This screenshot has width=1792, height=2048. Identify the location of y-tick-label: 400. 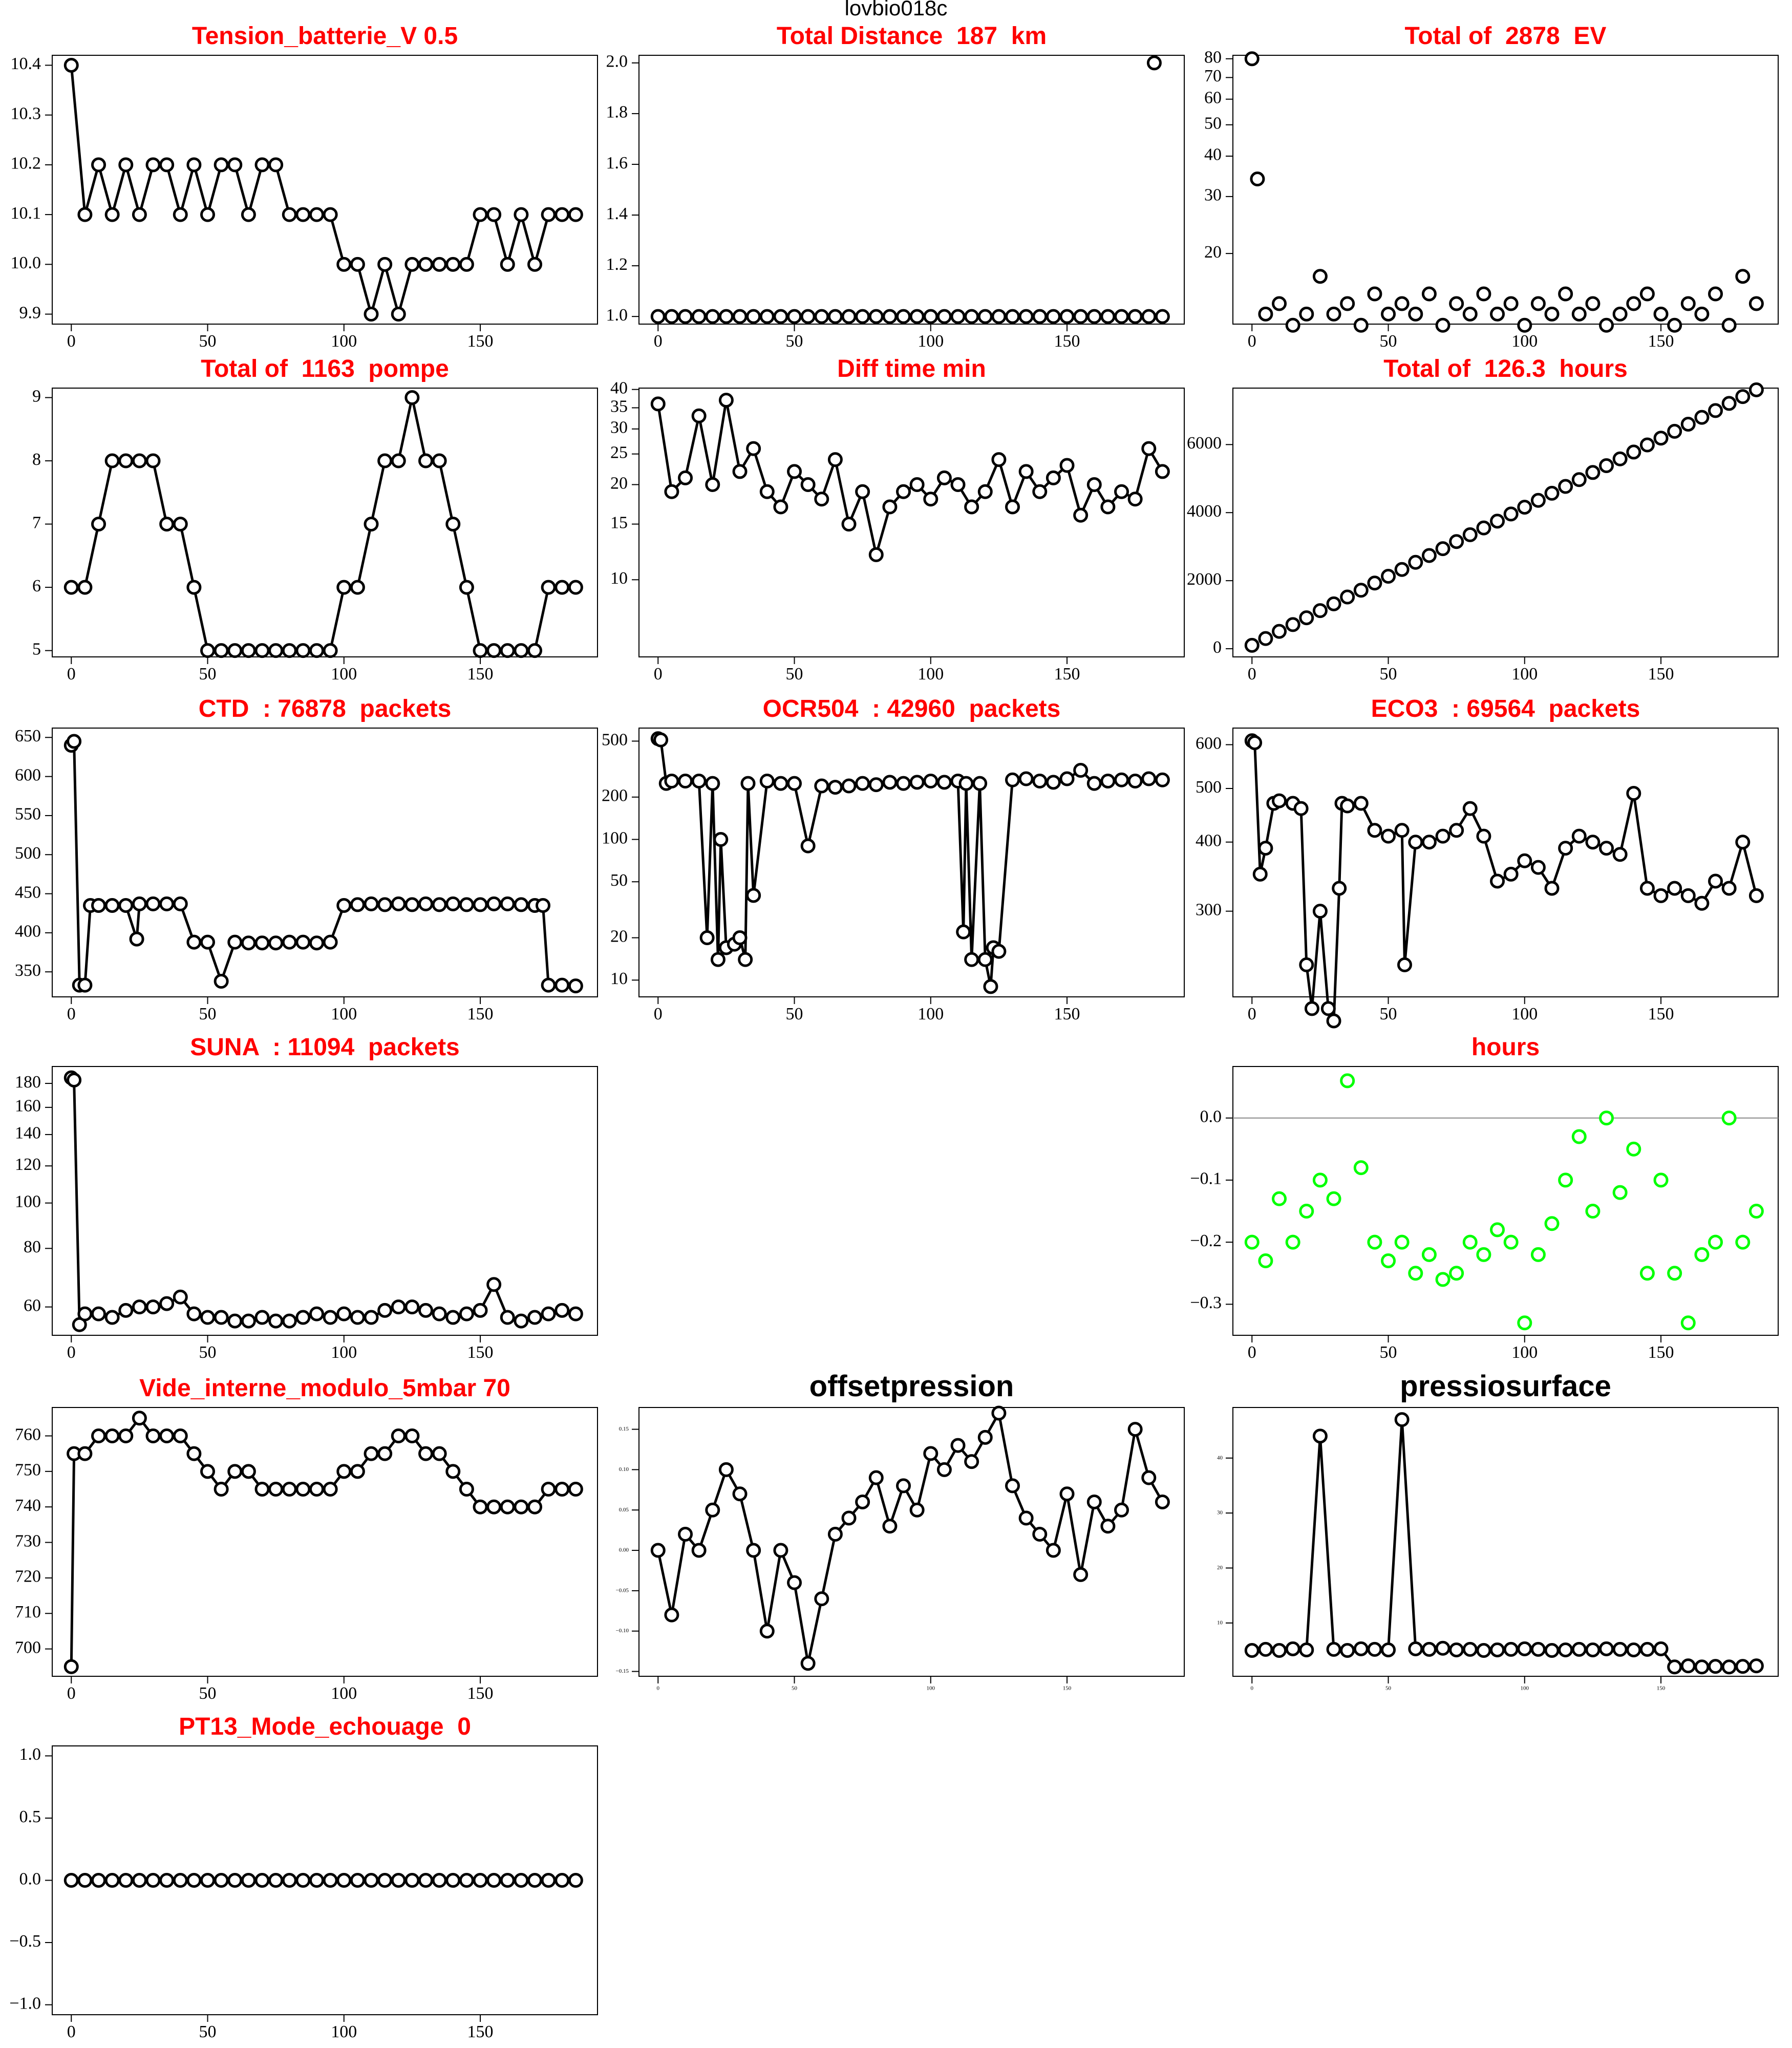
(28, 931).